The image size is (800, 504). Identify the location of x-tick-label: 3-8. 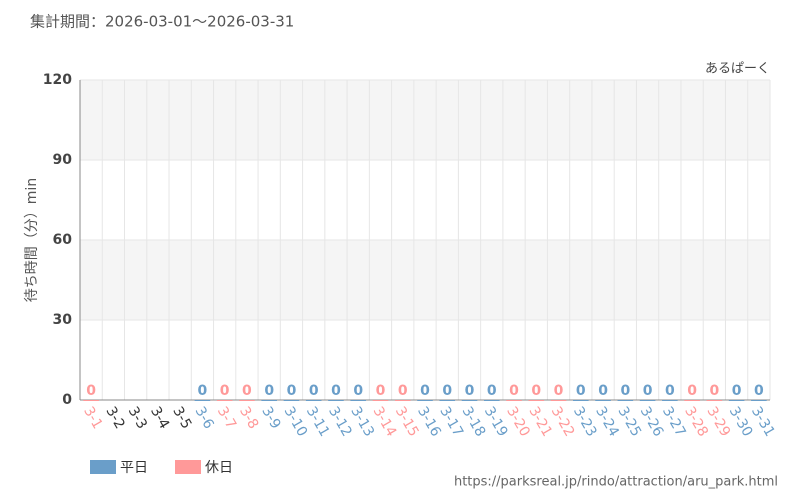
(248, 418).